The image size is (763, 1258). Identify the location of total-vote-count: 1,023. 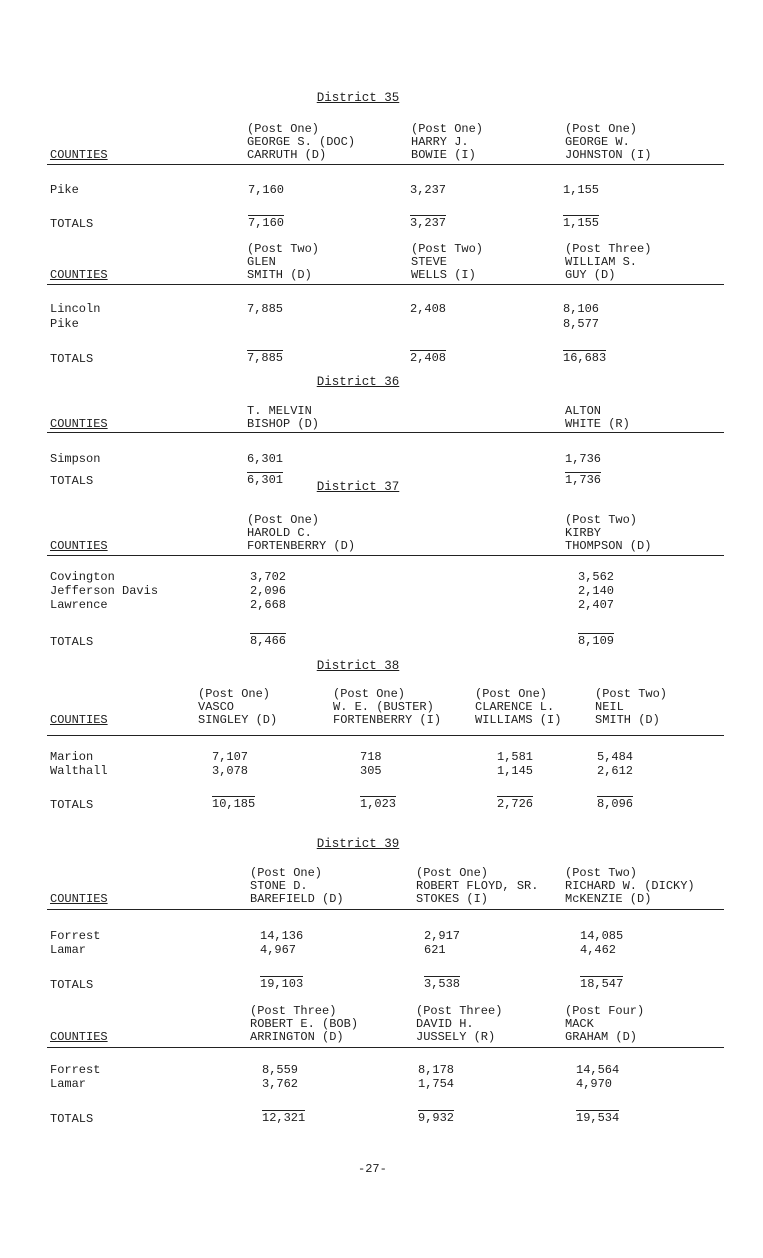
(378, 803).